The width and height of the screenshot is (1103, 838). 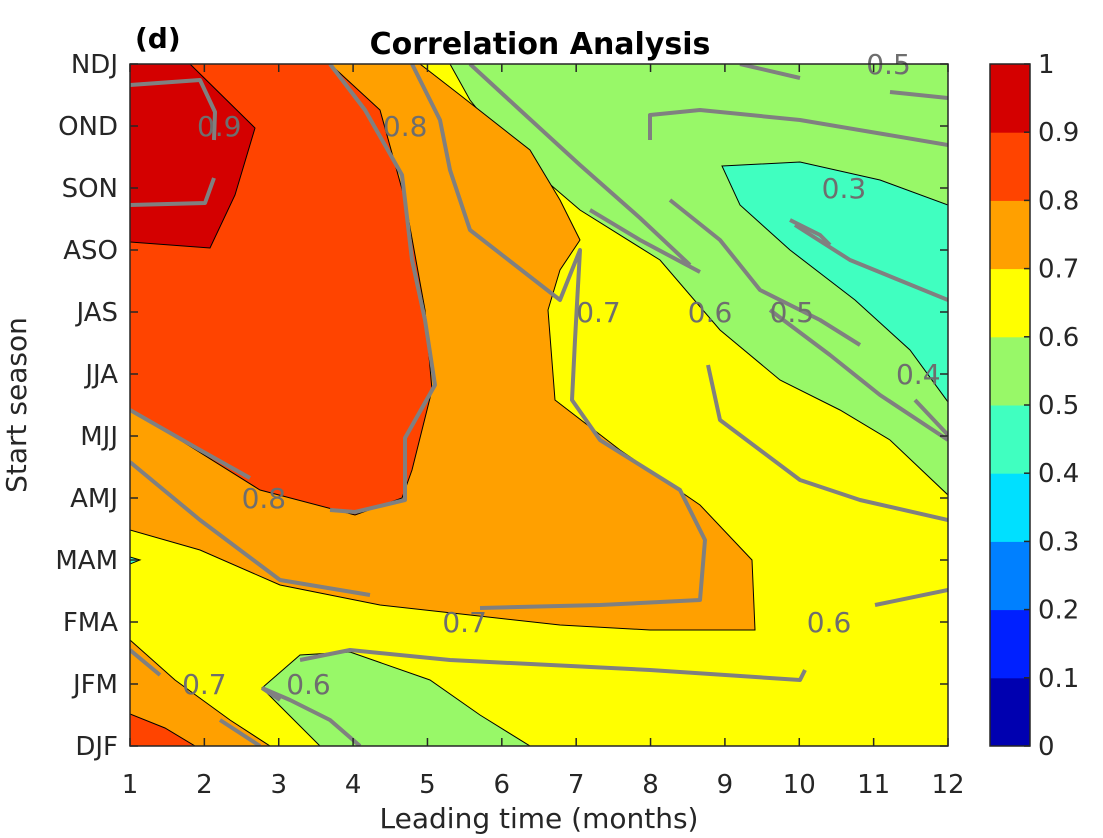 I want to click on y-tick-label: JAS, so click(x=96, y=313).